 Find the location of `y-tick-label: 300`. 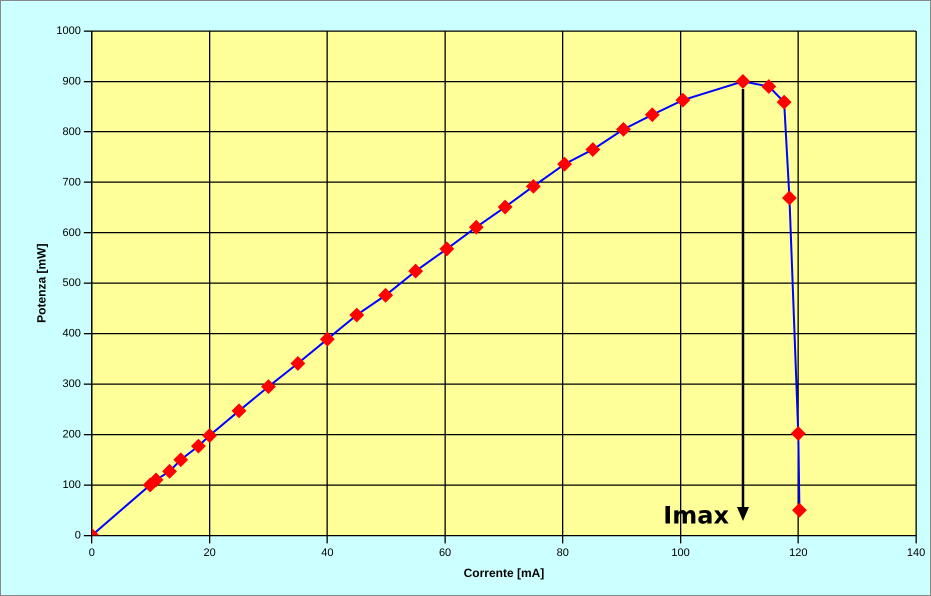

y-tick-label: 300 is located at coordinates (71, 384).